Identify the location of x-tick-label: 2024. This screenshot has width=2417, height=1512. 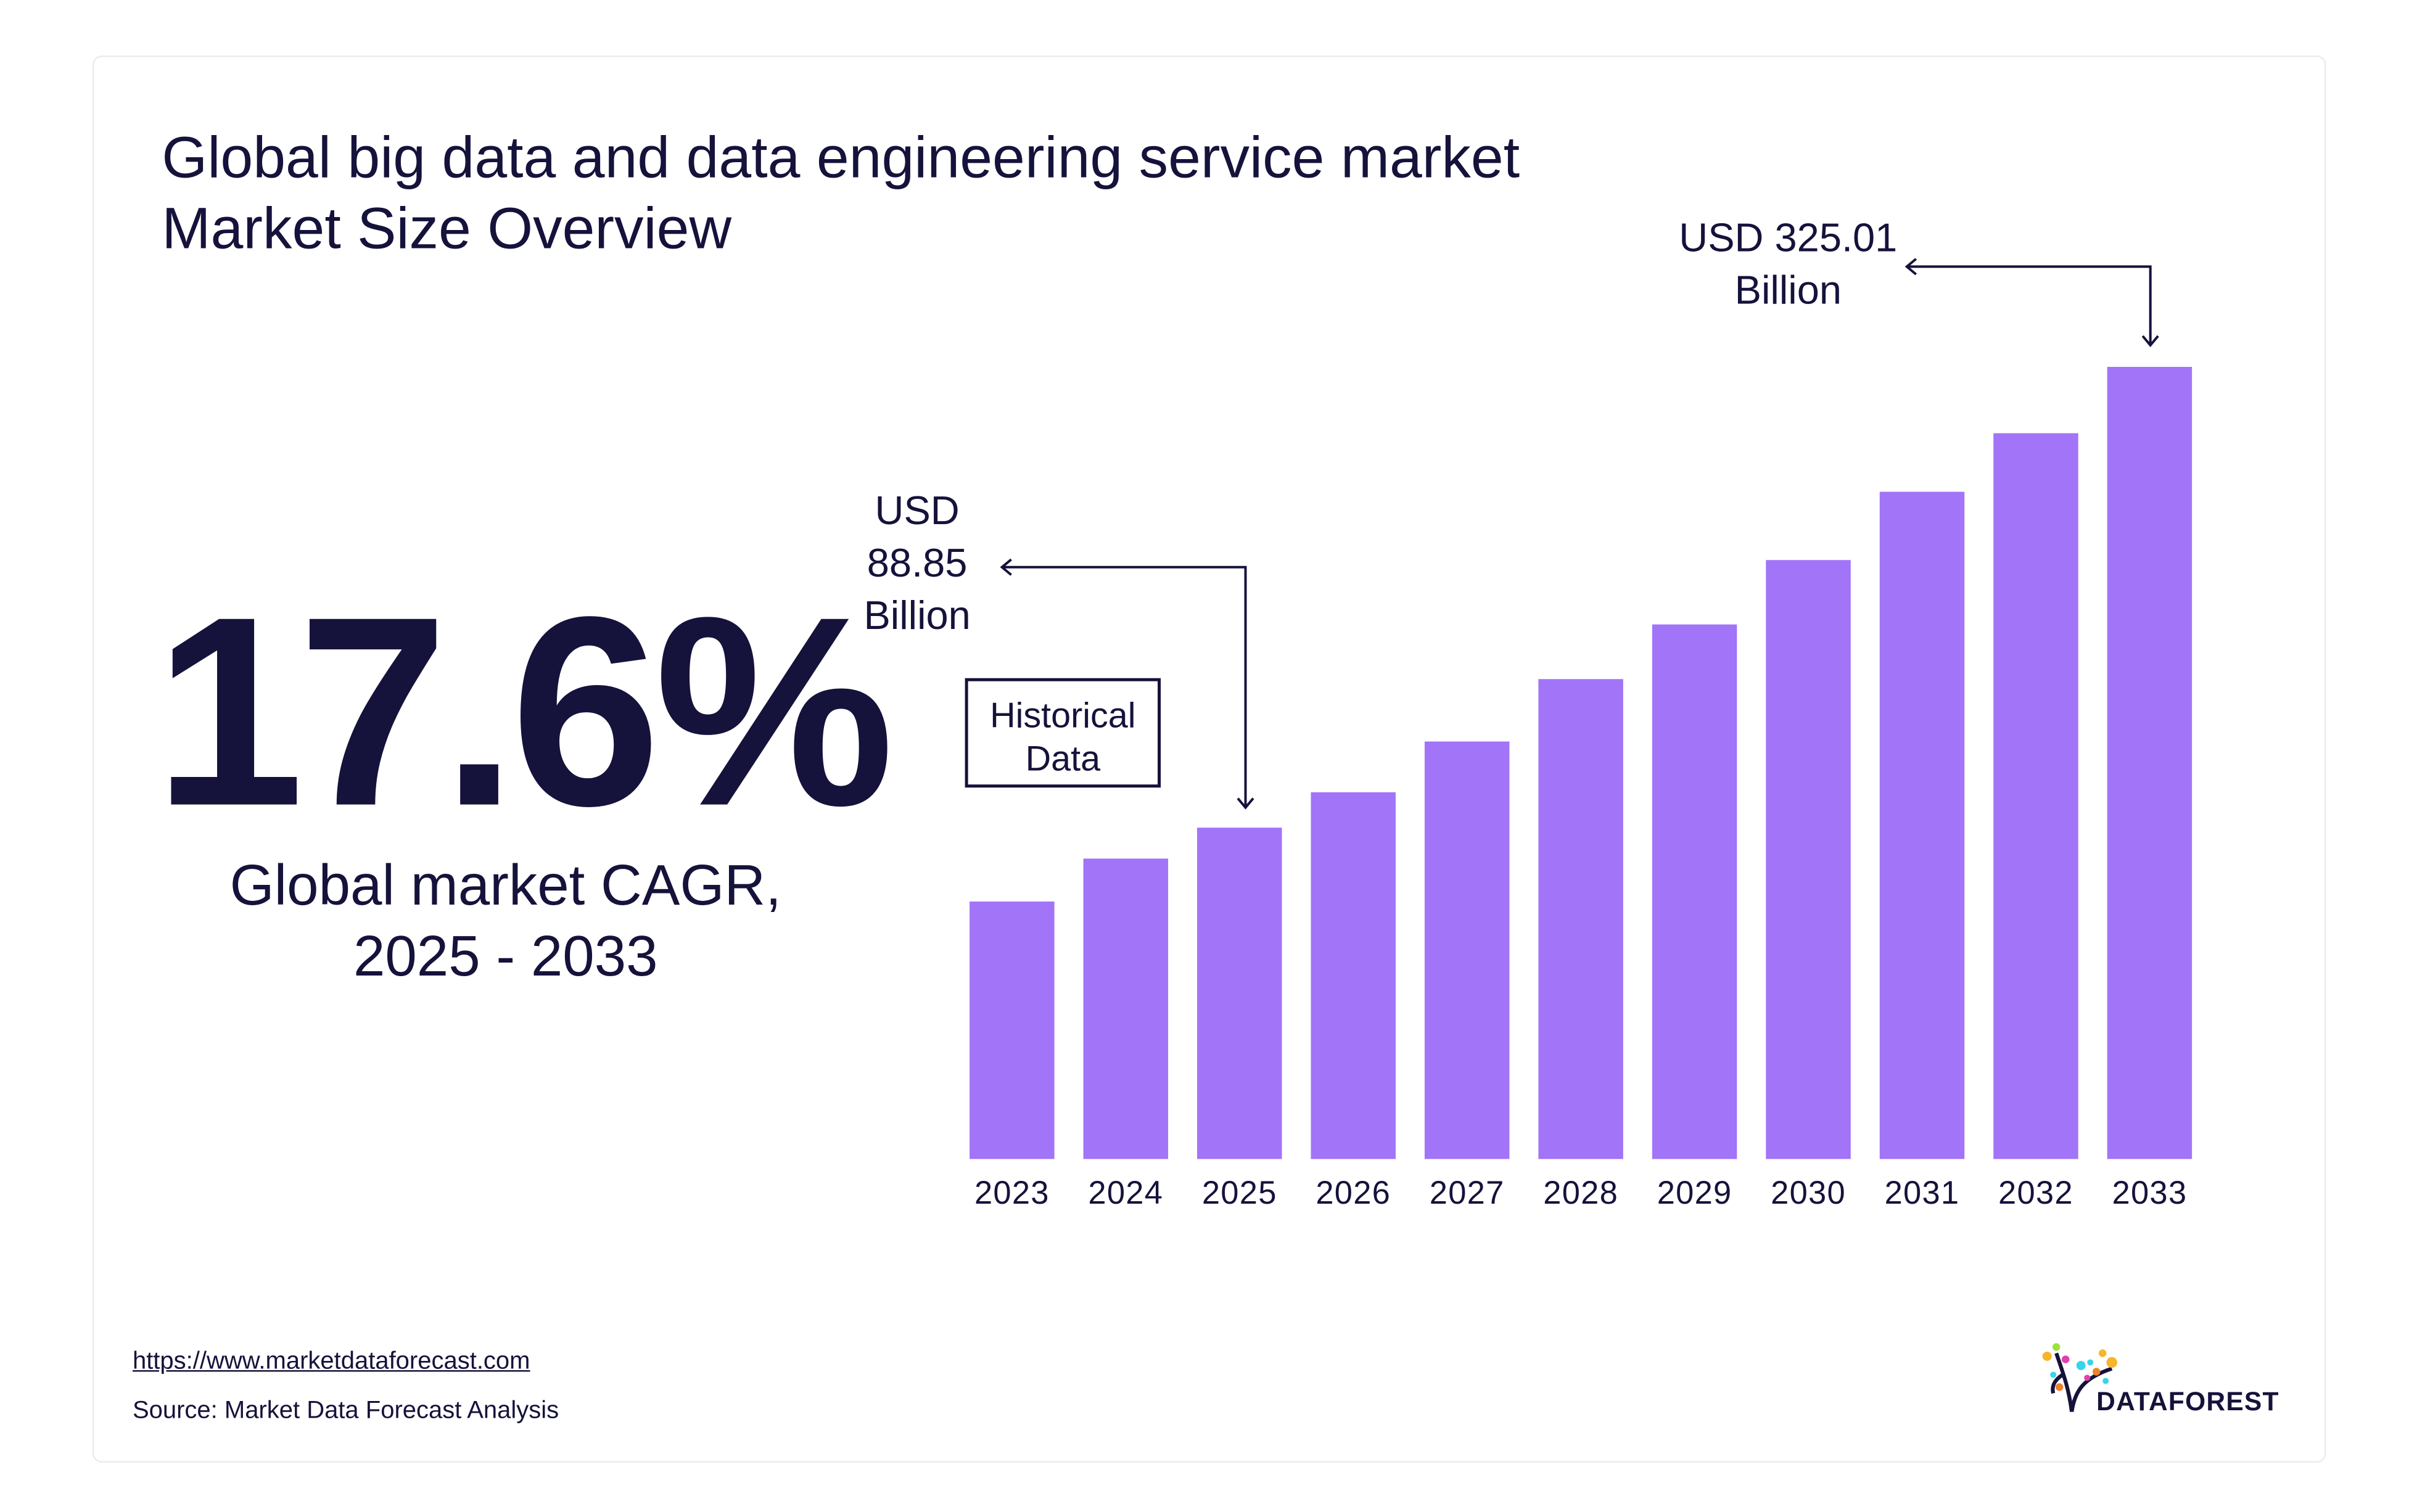
(1126, 1194).